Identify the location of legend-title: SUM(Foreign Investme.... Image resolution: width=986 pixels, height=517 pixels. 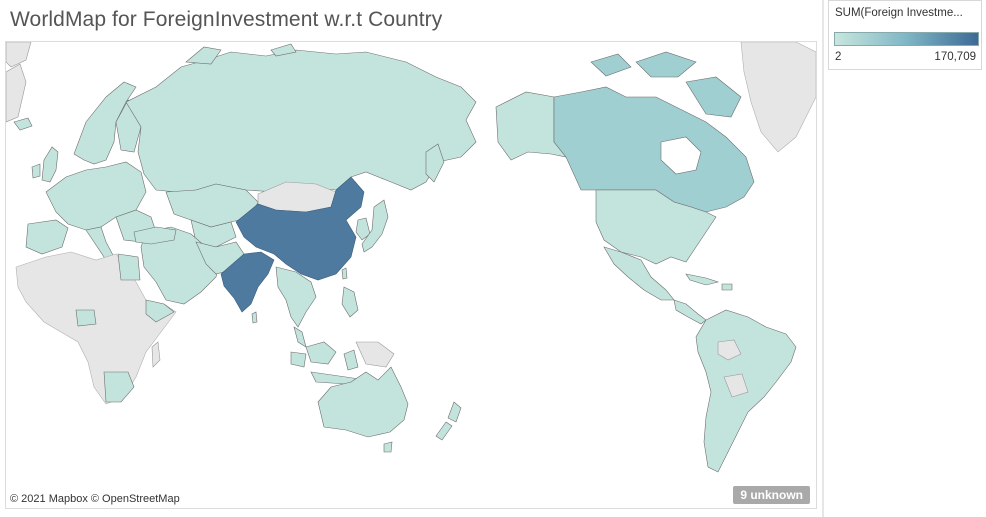
(899, 13).